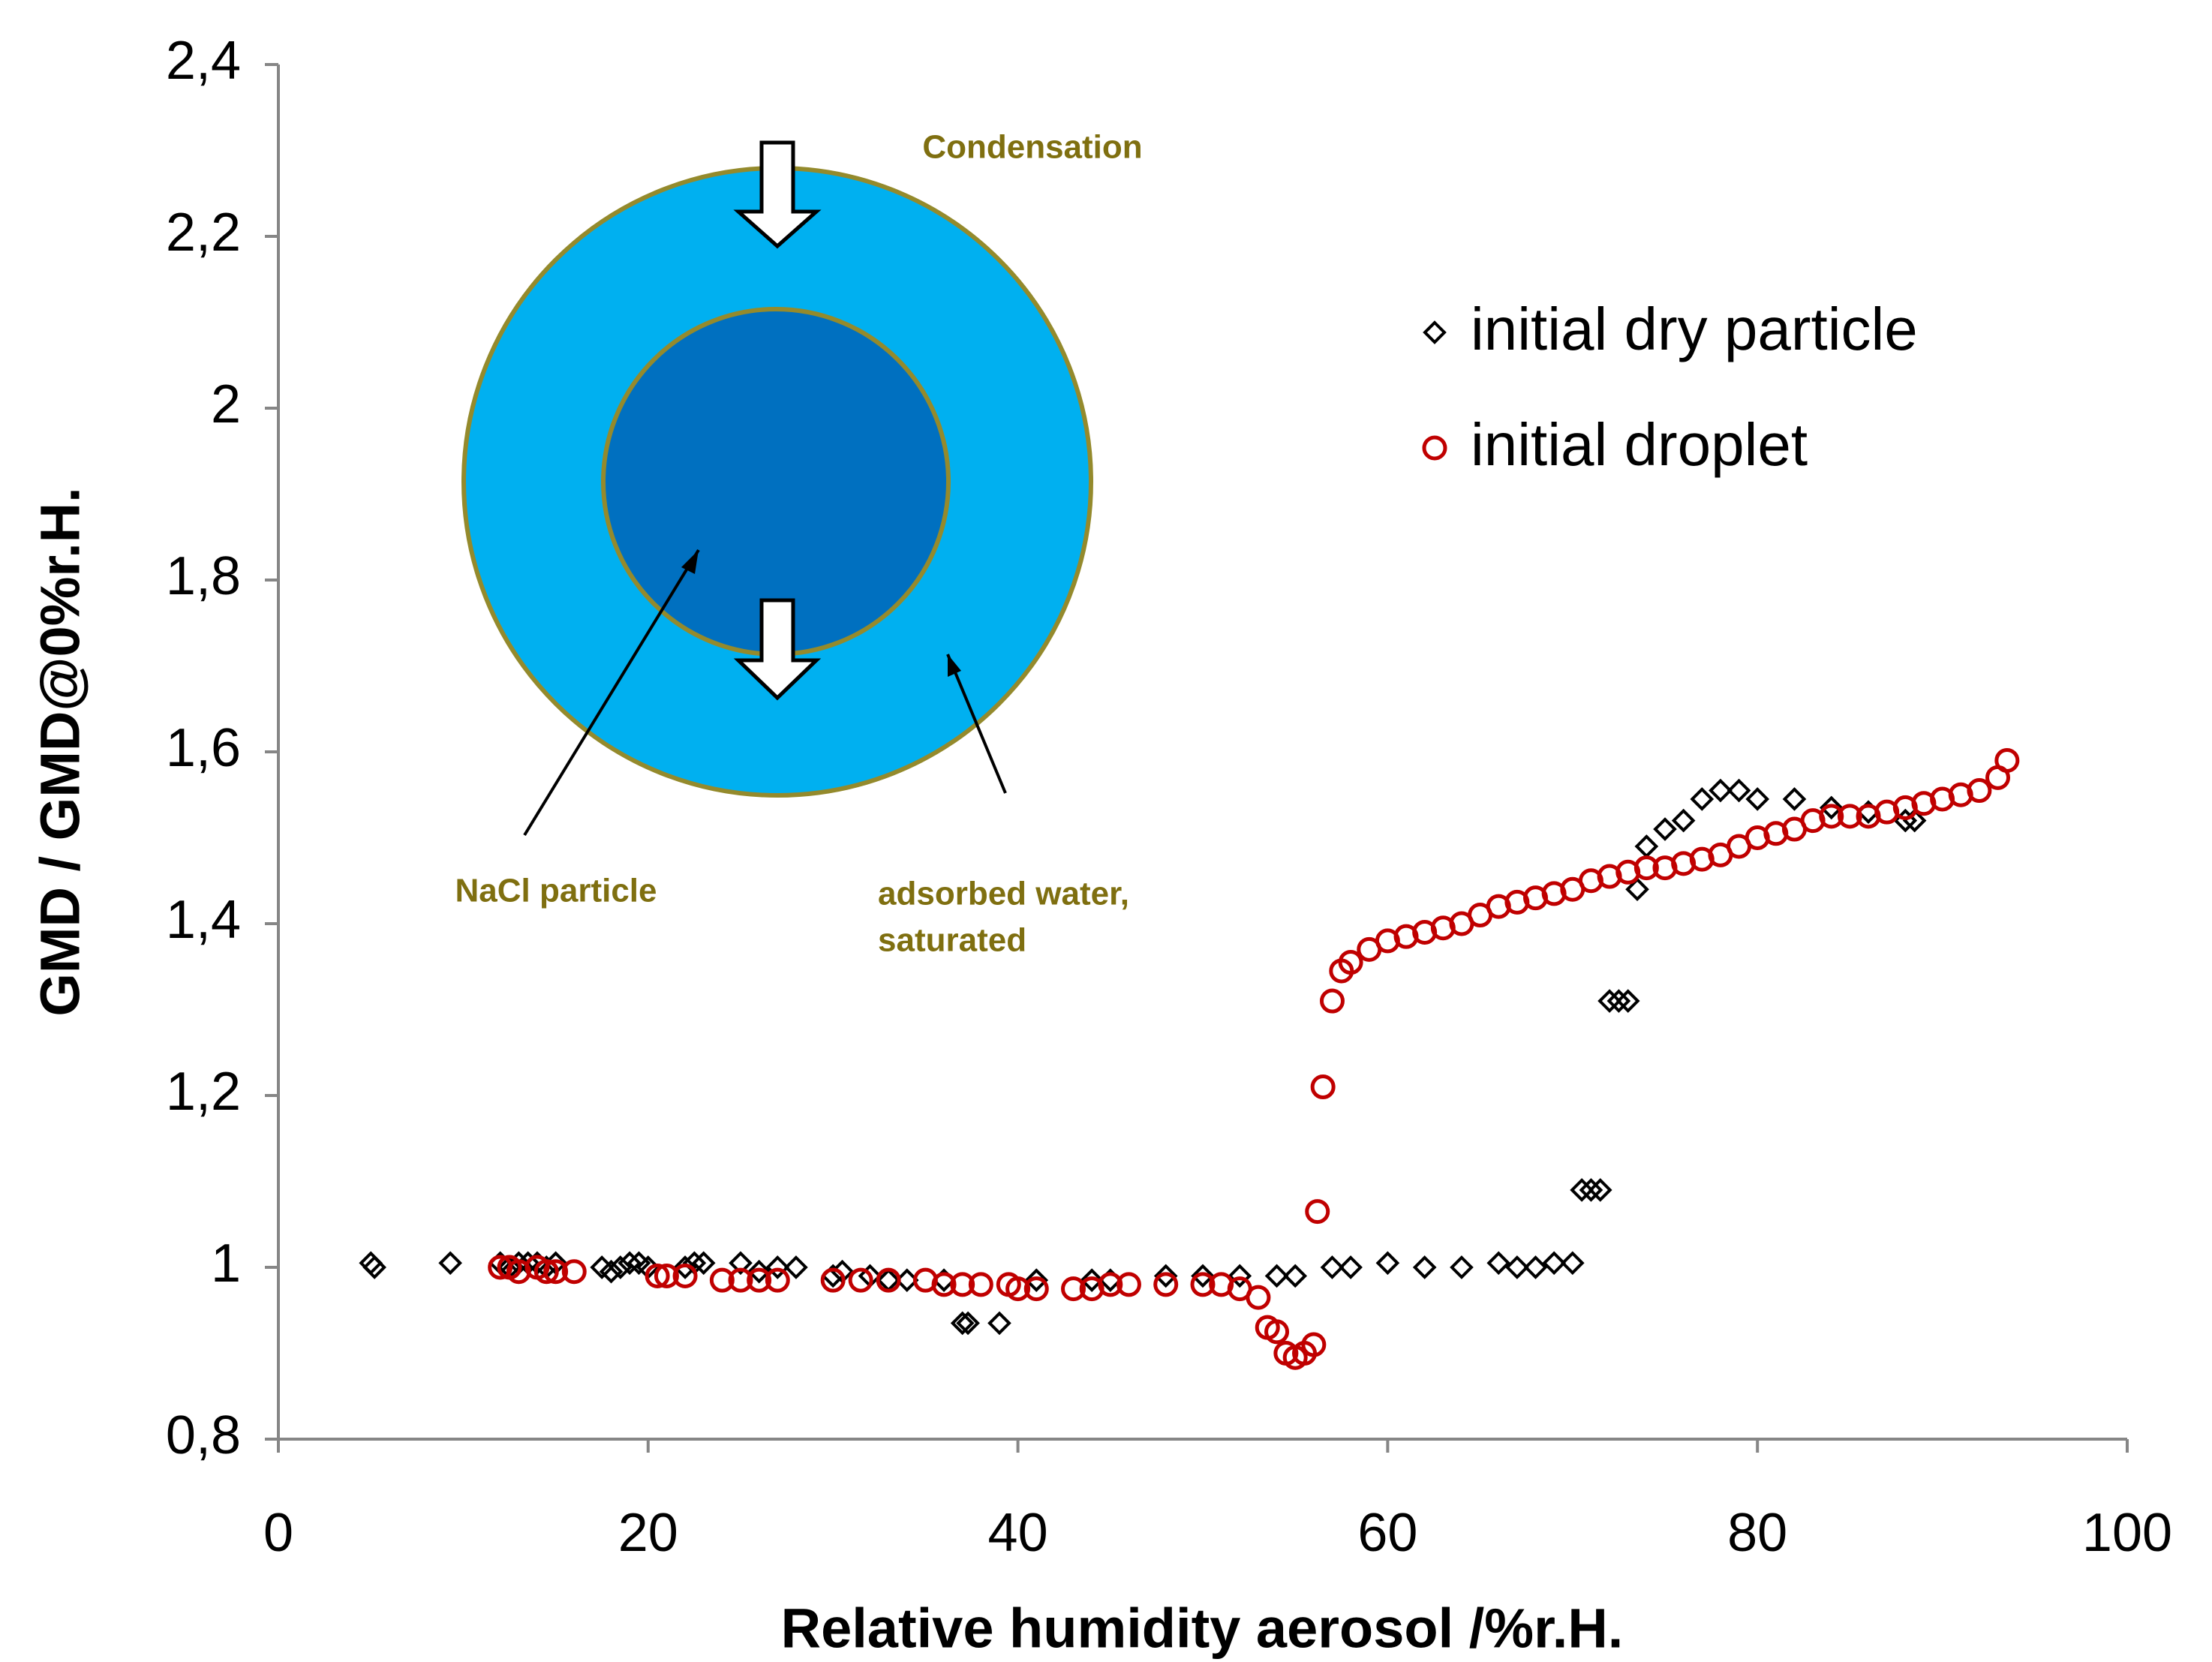 The height and width of the screenshot is (1662, 2212). I want to click on annotation: saturated, so click(952, 940).